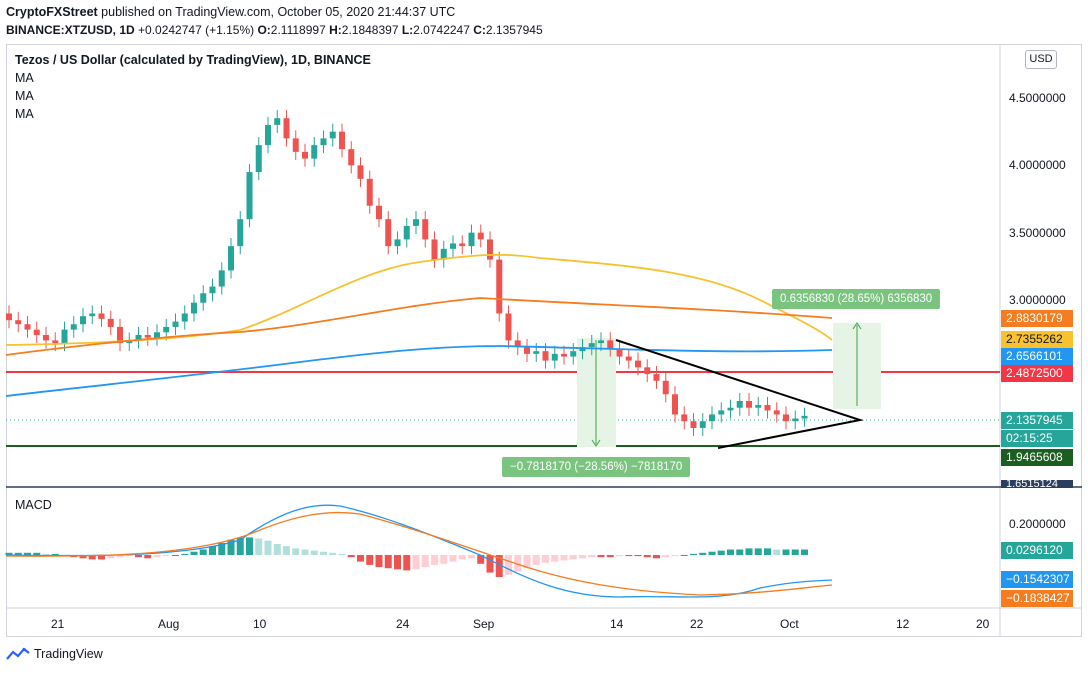  What do you see at coordinates (479, 30) in the screenshot?
I see `close-label: C:` at bounding box center [479, 30].